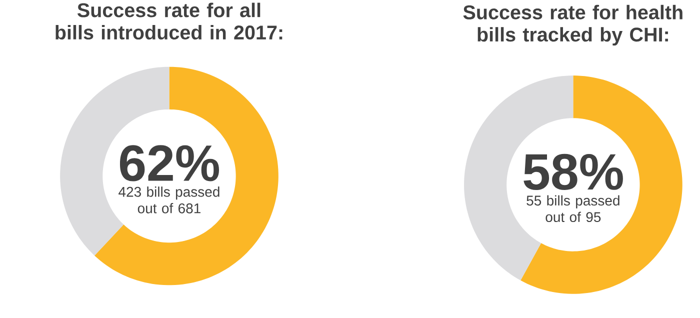 Image resolution: width=700 pixels, height=318 pixels. Describe the element at coordinates (169, 21) in the screenshot. I see `chart-title: Success rate for all bills introduced in 2017:` at that location.